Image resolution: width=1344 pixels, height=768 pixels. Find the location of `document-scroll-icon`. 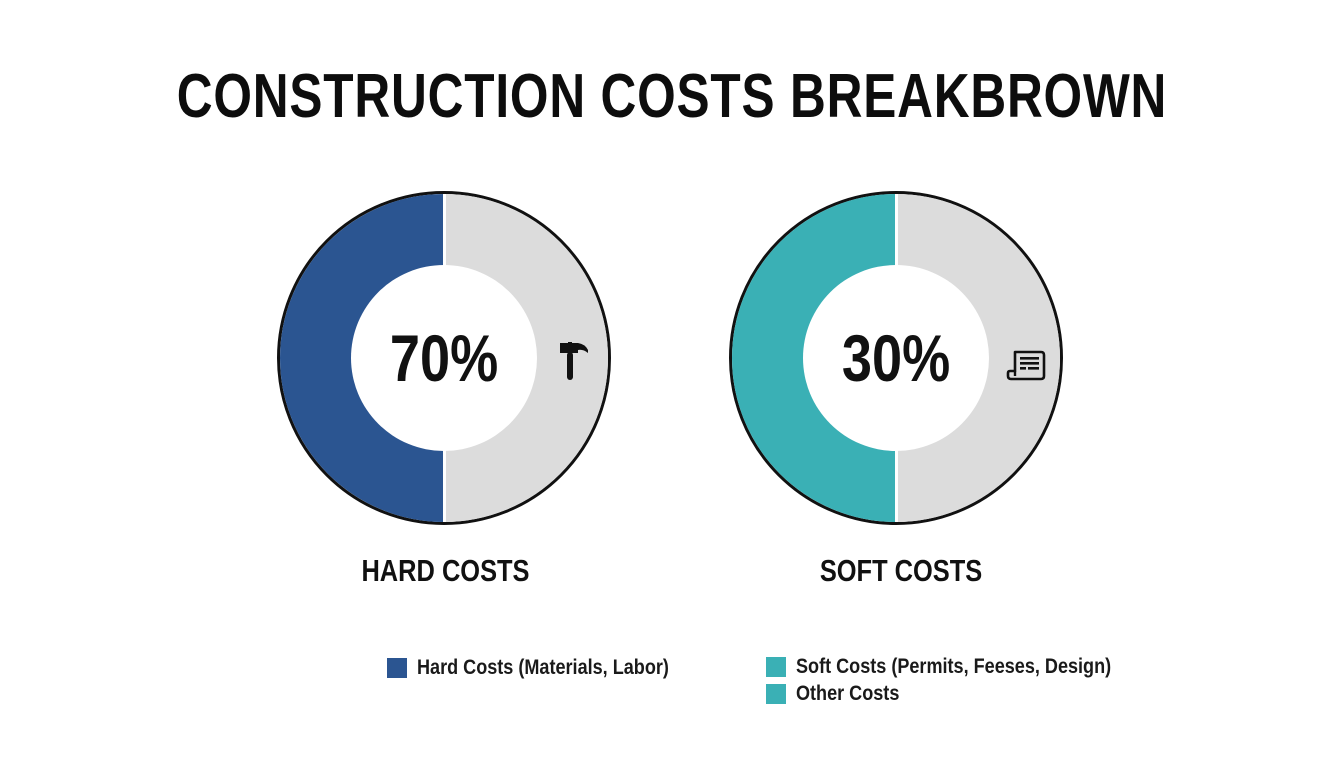

document-scroll-icon is located at coordinates (1026, 368).